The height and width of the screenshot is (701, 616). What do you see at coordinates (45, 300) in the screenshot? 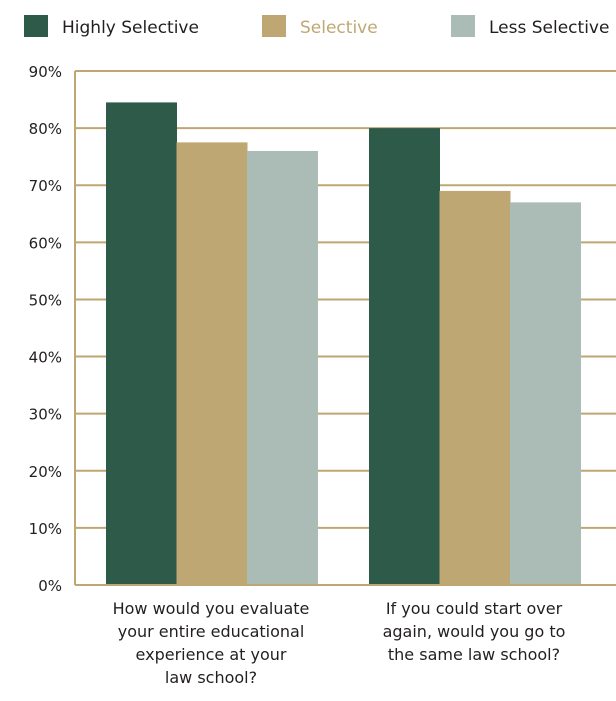
I see `y-tick-label: 50%` at bounding box center [45, 300].